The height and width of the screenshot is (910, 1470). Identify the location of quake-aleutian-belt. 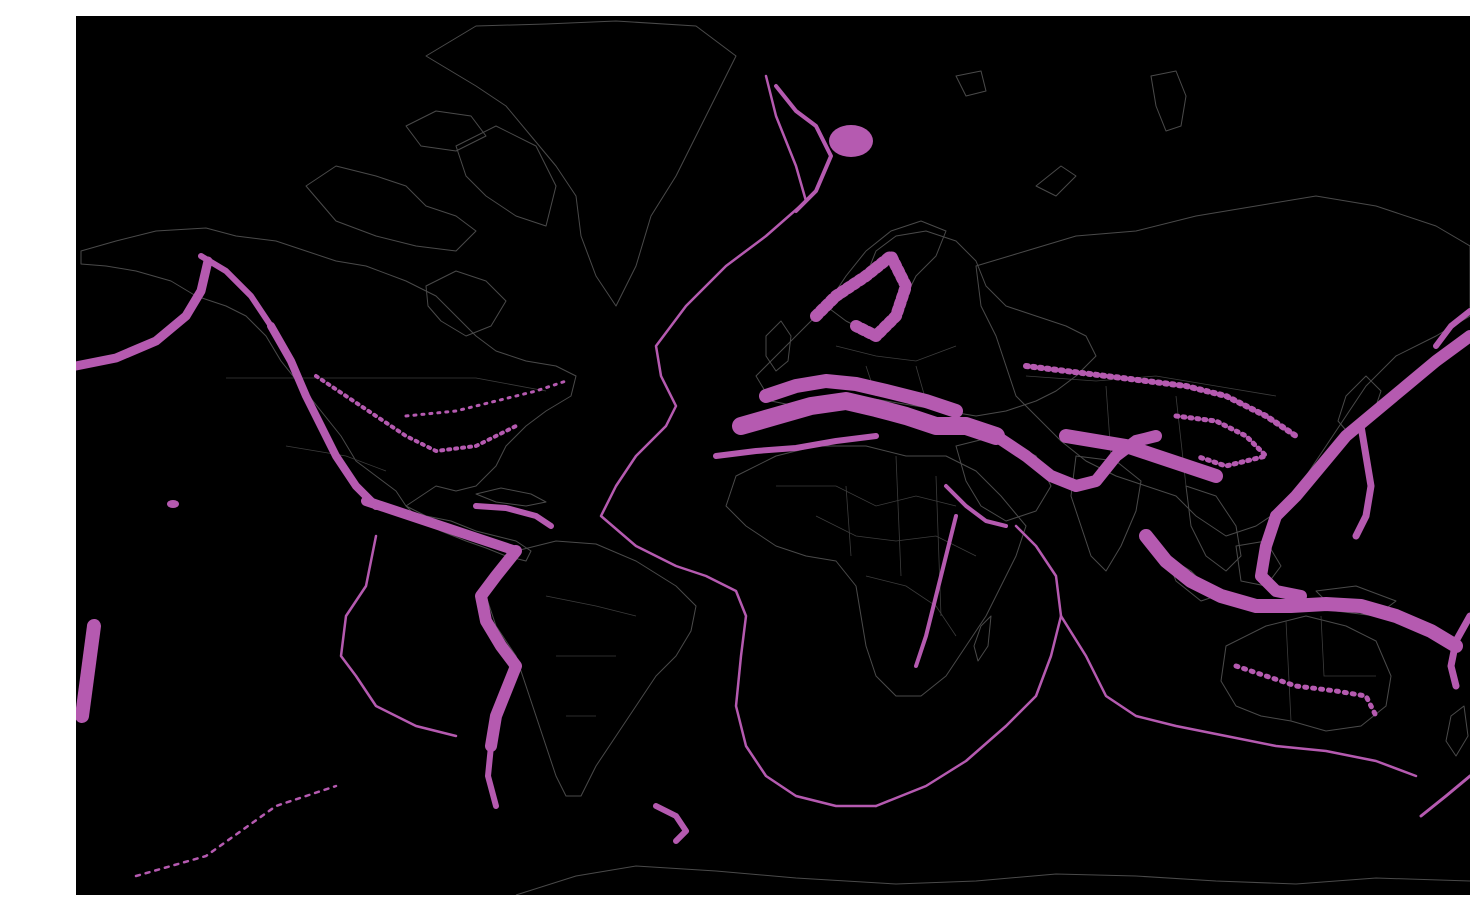
(144, 313).